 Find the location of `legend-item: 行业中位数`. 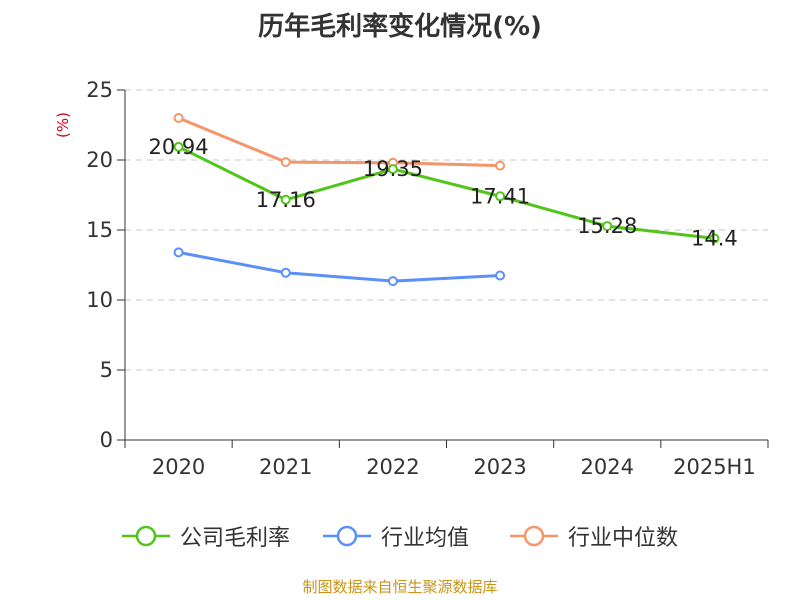

legend-item: 行业中位数 is located at coordinates (594, 536).